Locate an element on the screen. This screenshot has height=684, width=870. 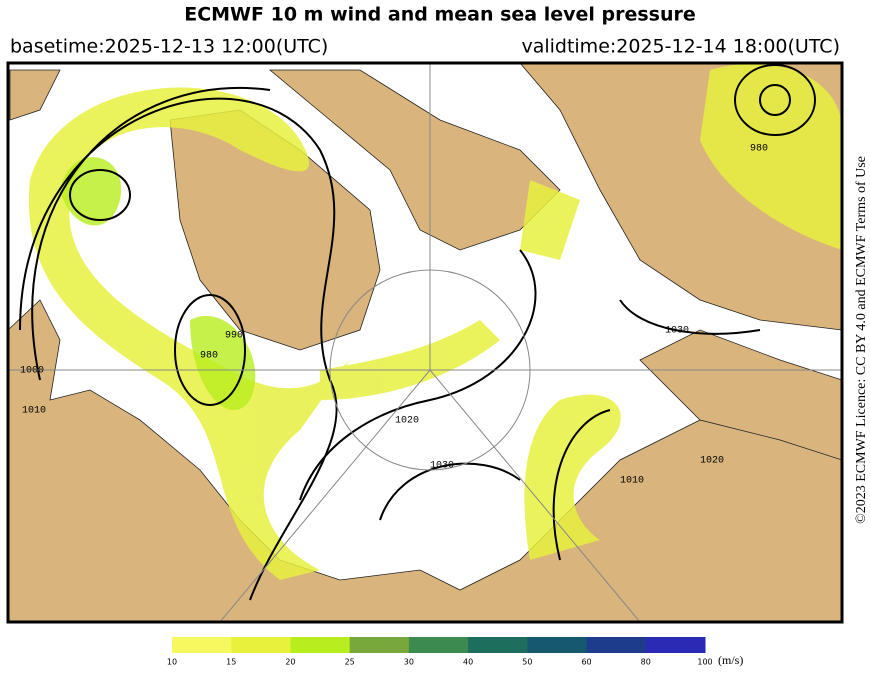
basetime: basetime:2025-12-13 12:00(UTC) is located at coordinates (169, 47).